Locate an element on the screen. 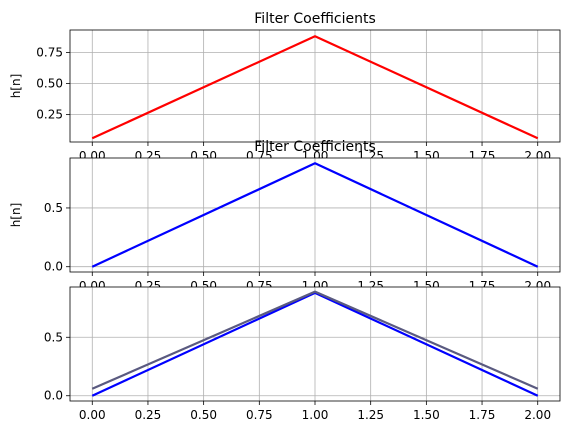 This screenshot has width=575, height=435. x-tick-label: 2.00 is located at coordinates (537, 415).